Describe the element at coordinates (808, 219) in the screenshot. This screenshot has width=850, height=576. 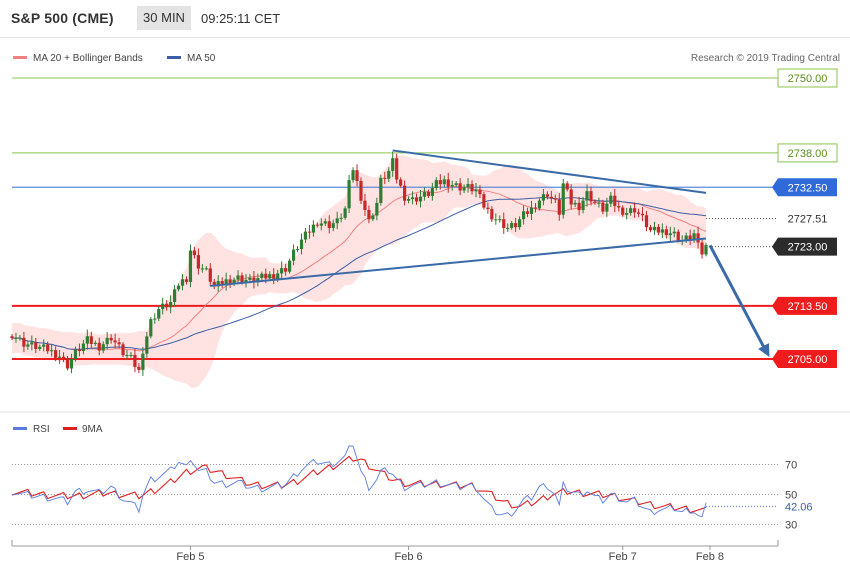
I see `level-2727-51-label: 2727.51` at that location.